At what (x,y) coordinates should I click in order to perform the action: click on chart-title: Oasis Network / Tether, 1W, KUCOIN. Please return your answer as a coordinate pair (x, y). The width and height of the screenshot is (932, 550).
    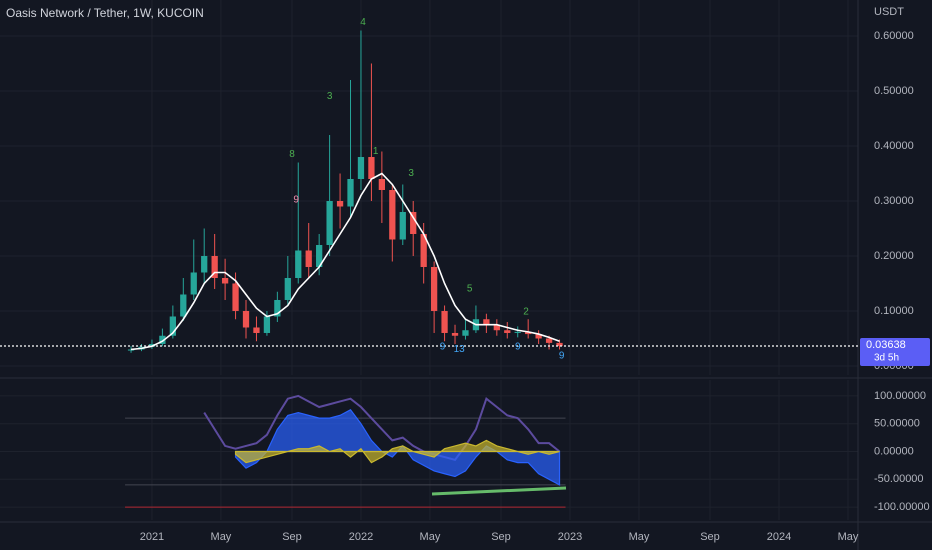
    Looking at the image, I should click on (105, 13).